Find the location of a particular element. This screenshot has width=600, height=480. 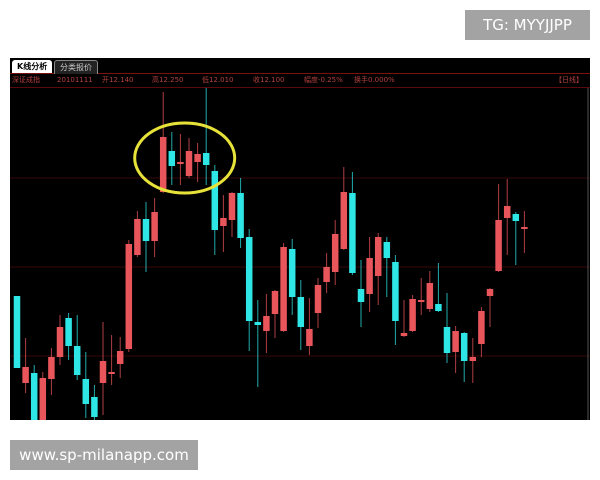

date-value: 20101111 is located at coordinates (75, 80).